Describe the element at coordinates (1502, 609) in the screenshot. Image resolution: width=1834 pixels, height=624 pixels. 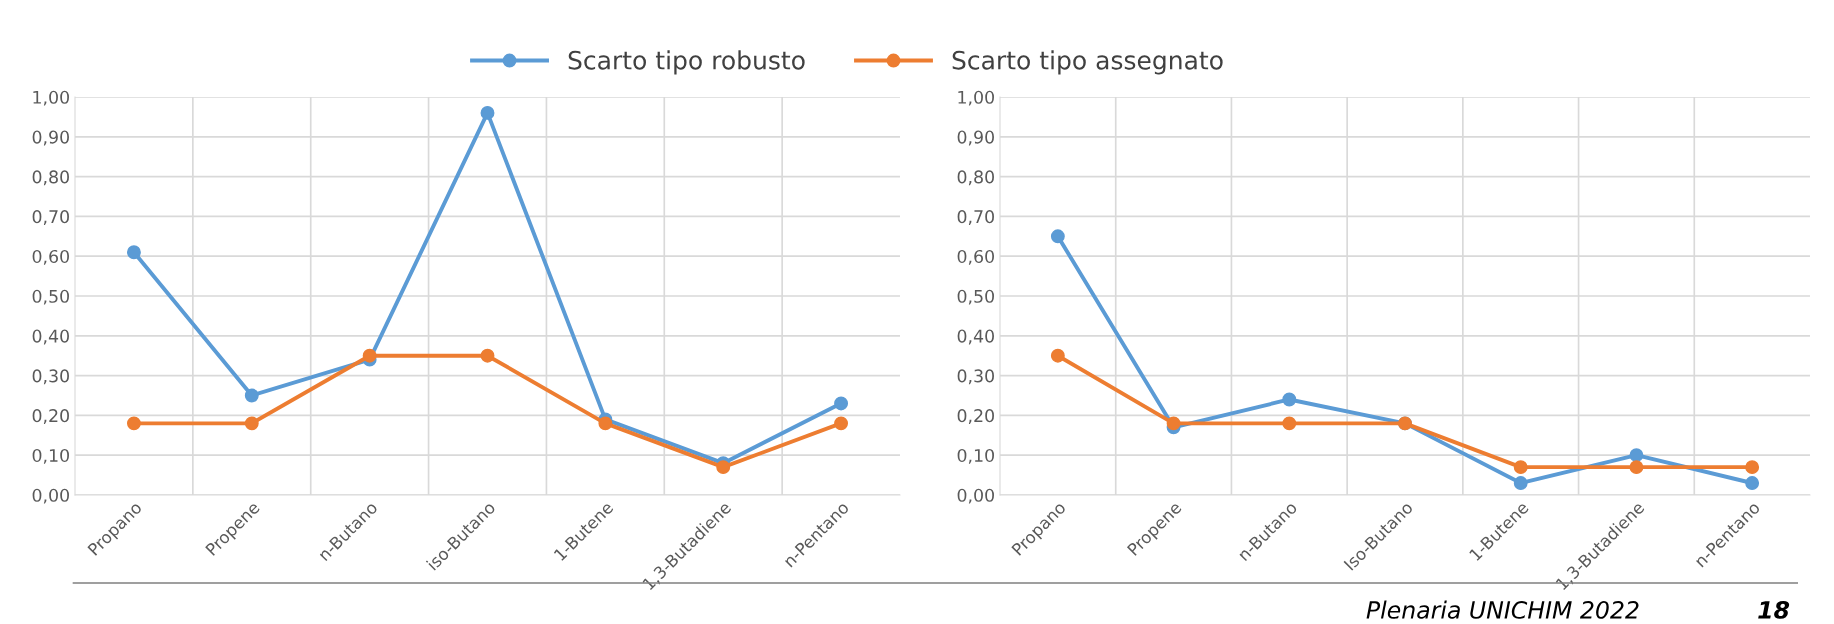
I see `text: Plenaria UNICHIM 2022` at that location.